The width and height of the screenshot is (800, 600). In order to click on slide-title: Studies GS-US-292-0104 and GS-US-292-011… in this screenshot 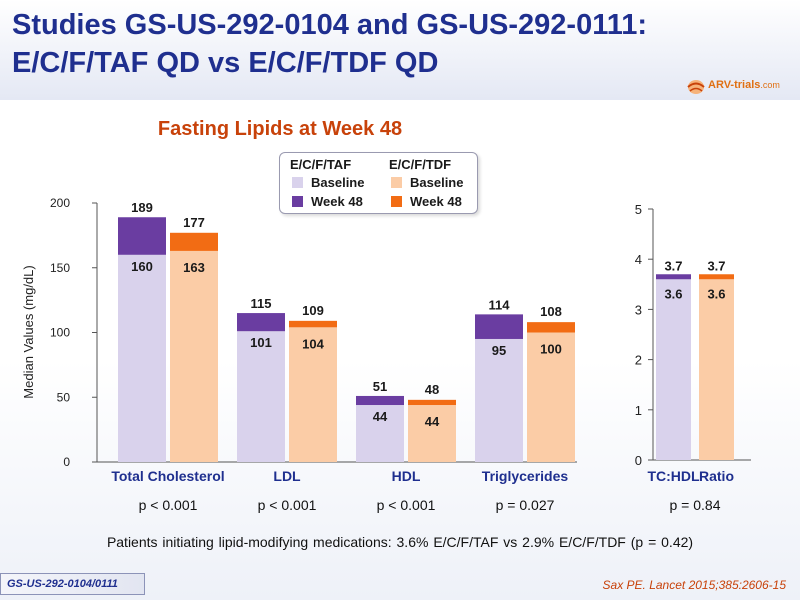, I will do `click(362, 44)`.